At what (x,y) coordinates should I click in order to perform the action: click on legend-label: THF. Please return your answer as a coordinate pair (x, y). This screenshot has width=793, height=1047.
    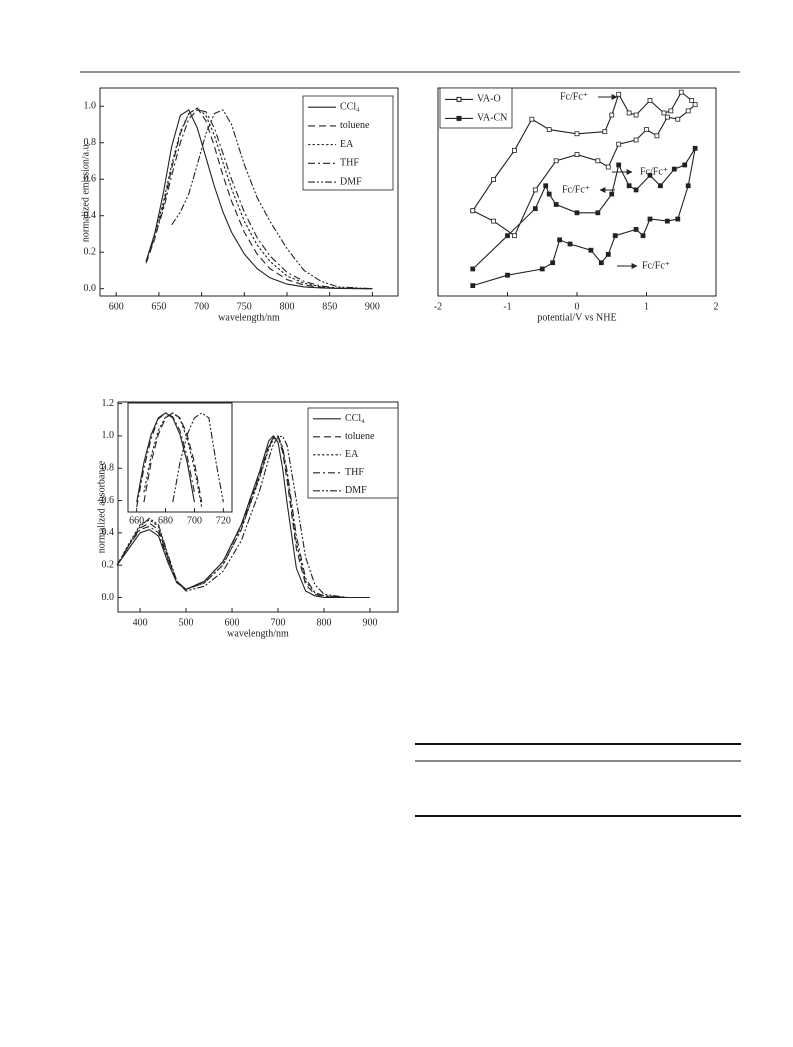
    Looking at the image, I should click on (349, 163).